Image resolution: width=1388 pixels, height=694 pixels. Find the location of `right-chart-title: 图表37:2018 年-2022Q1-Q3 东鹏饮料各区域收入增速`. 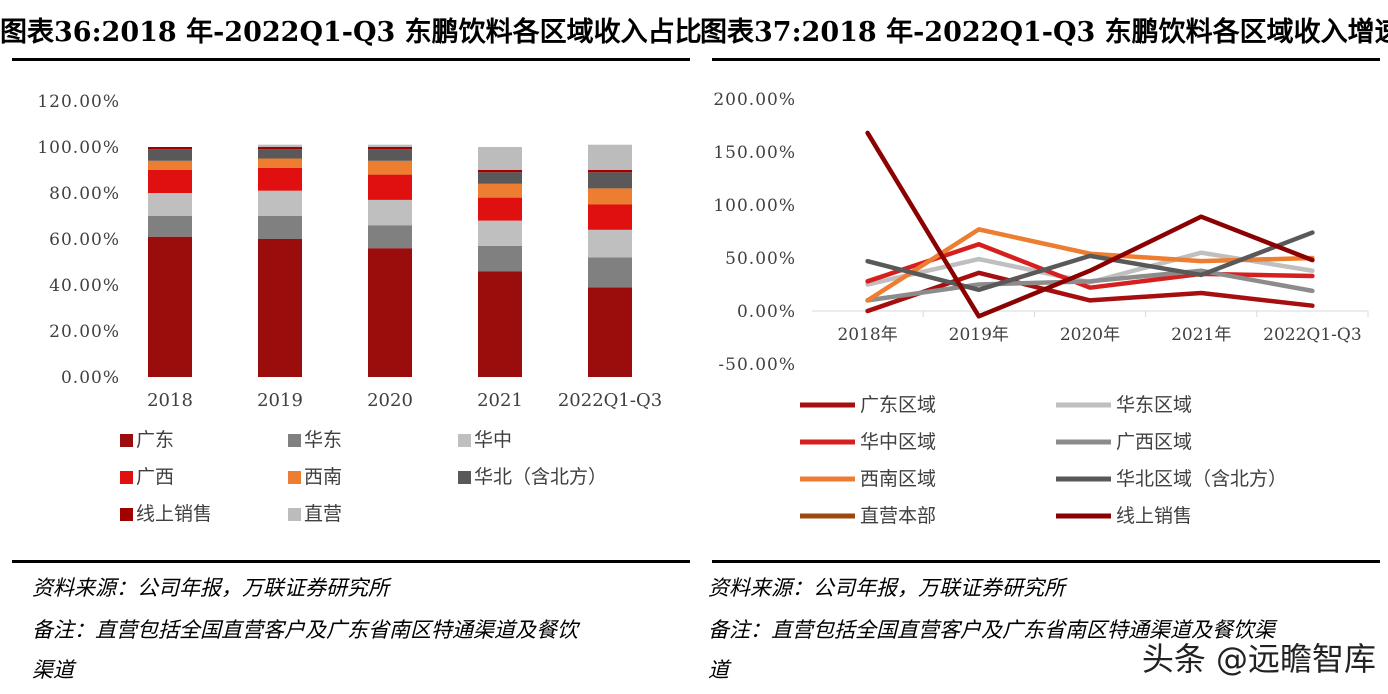

right-chart-title: 图表37:2018 年-2022Q1-Q3 东鹏饮料各区域收入增速 is located at coordinates (1044, 32).